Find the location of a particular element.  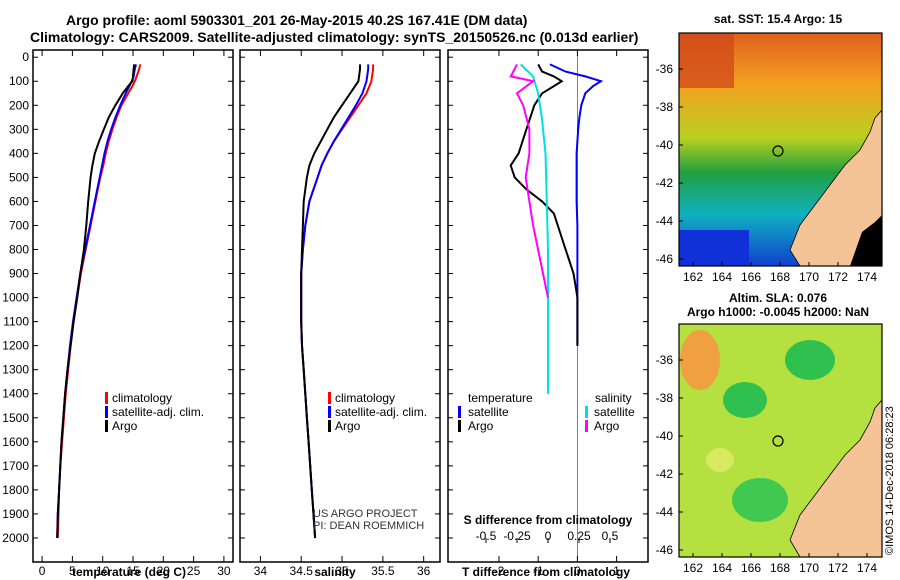

sla-longitude-axis: 162 164 166 168 170 172 174 is located at coordinates (780, 564).